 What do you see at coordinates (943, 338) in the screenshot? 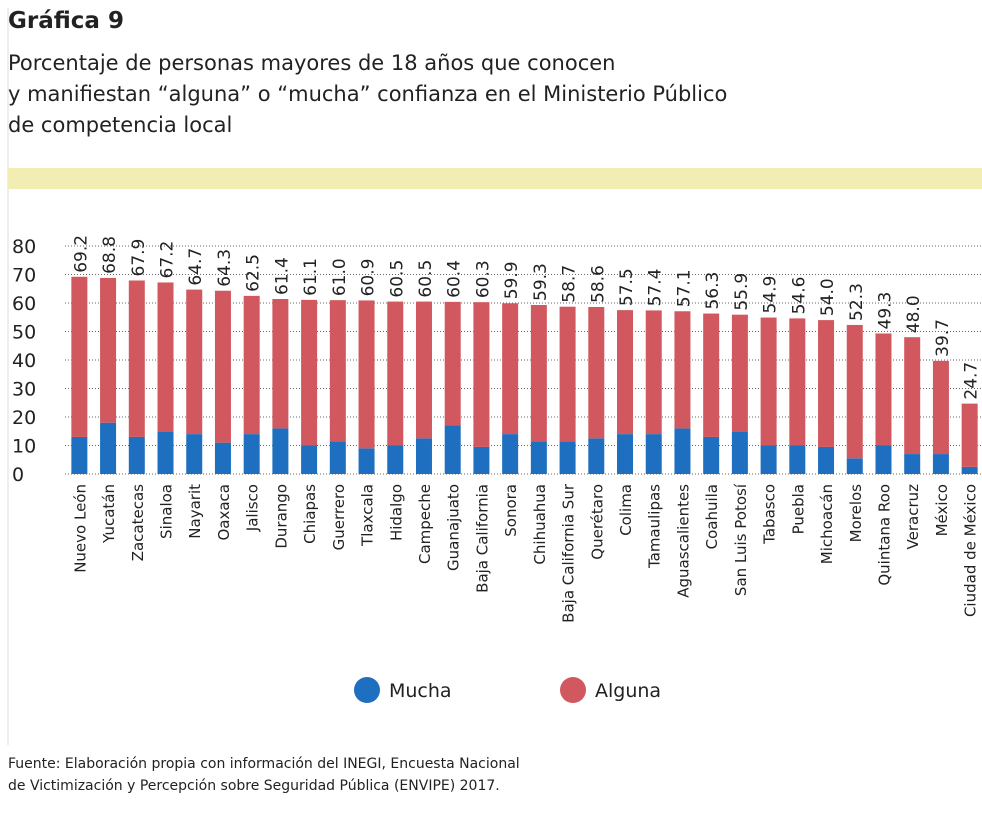
I see `total-label: 39.7` at bounding box center [943, 338].